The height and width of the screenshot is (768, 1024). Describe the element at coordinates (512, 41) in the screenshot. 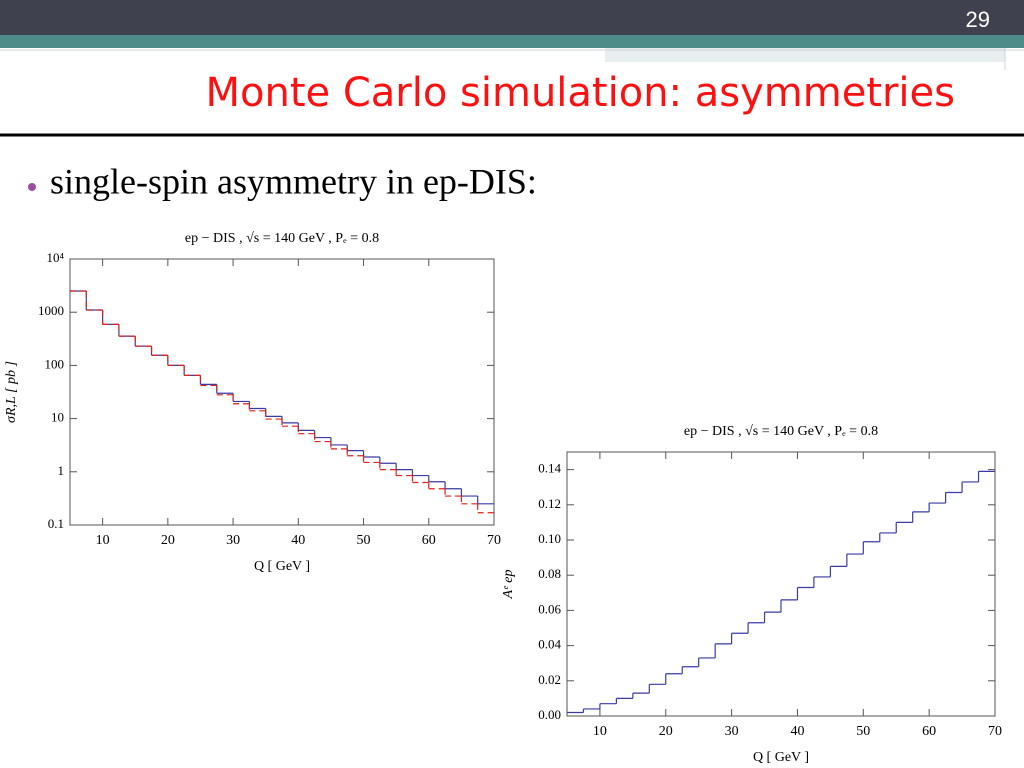

I see `accent-bar` at that location.